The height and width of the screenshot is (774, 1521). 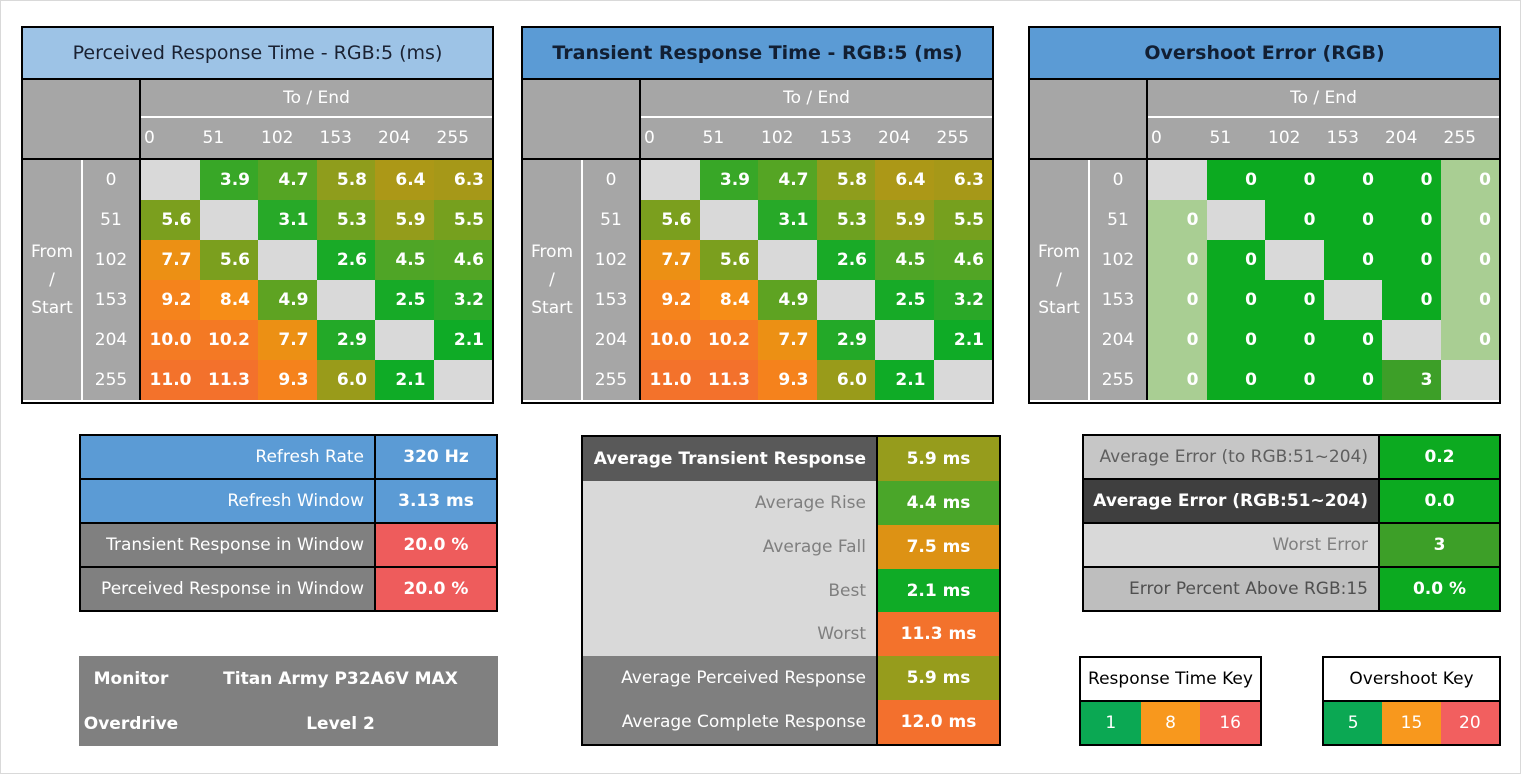 I want to click on cell-from-204-to-51: 10.2, so click(x=728, y=340).